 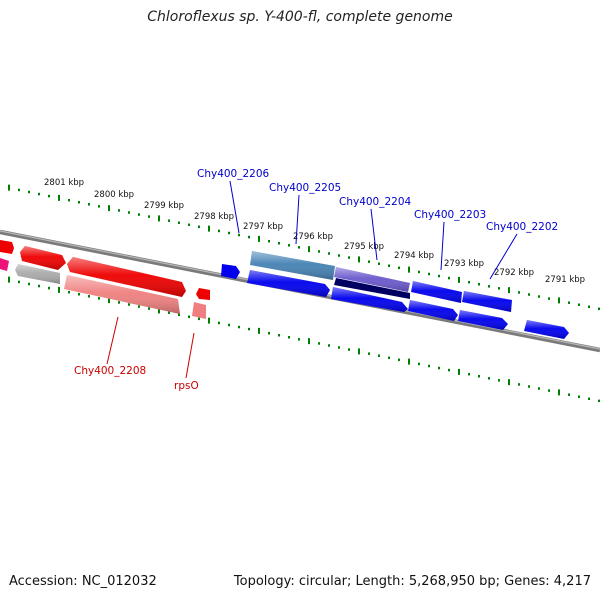 I want to click on gene-label-chy400-2203: Chy400_2203, so click(x=450, y=215).